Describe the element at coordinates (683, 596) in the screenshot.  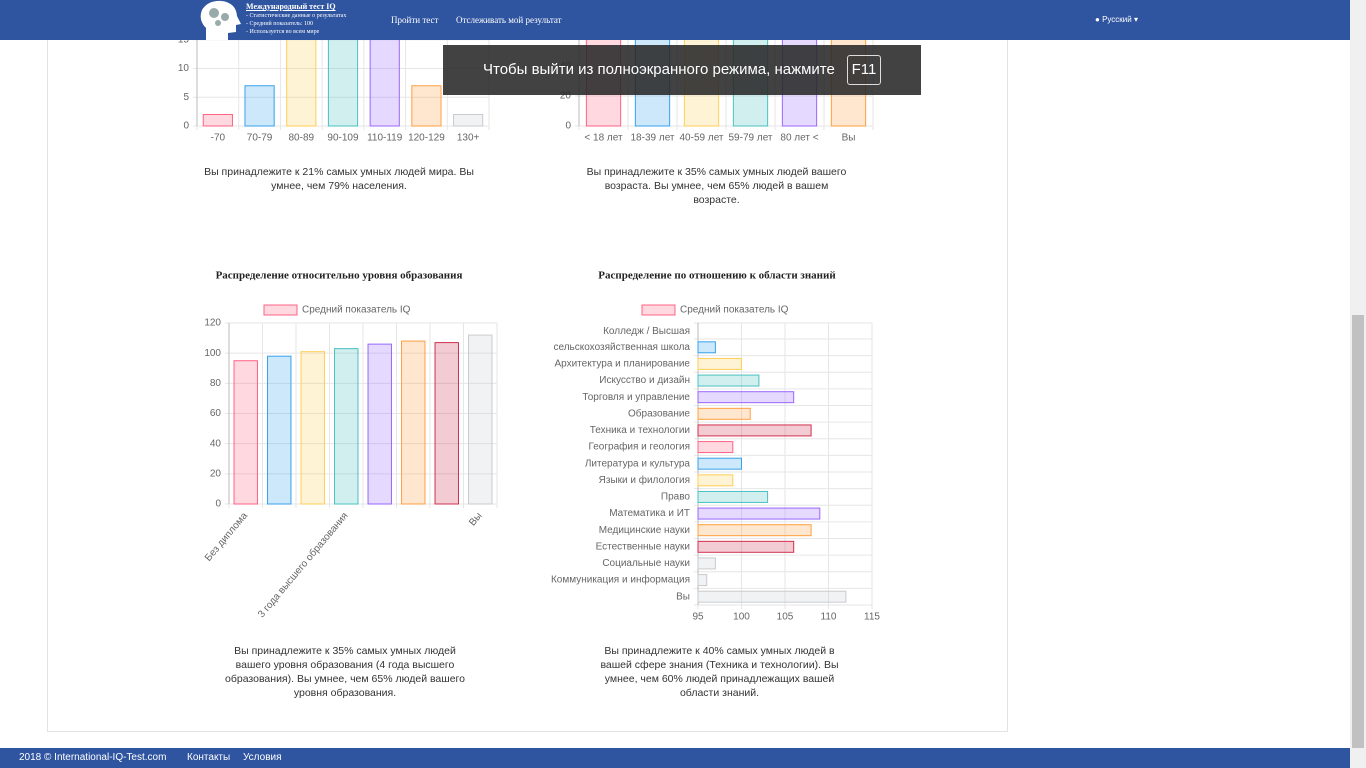
I see `y-tick-label: Вы` at that location.